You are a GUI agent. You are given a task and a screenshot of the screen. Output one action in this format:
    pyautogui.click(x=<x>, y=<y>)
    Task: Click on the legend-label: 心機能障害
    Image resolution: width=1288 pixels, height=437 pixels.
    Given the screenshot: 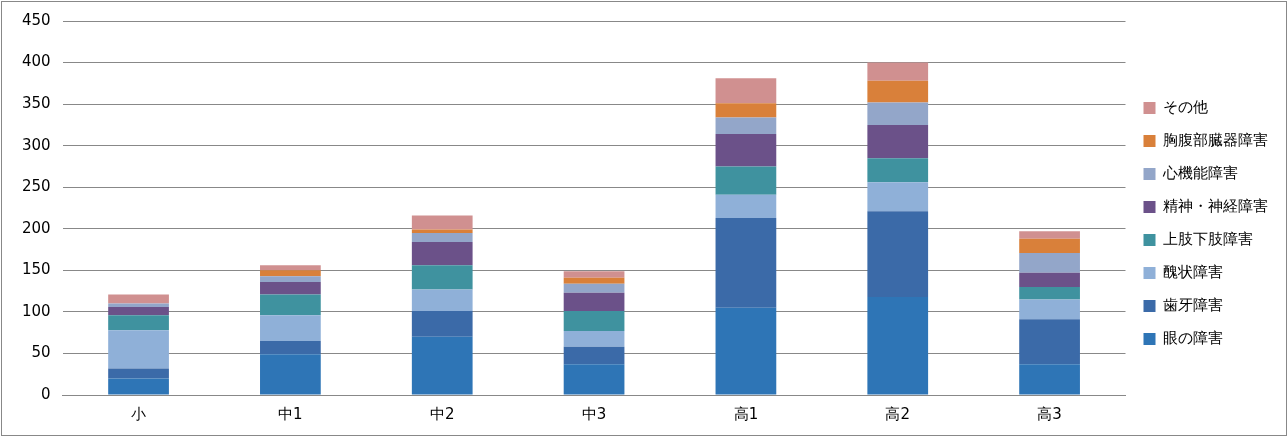 What is the action you would take?
    pyautogui.click(x=1200, y=172)
    